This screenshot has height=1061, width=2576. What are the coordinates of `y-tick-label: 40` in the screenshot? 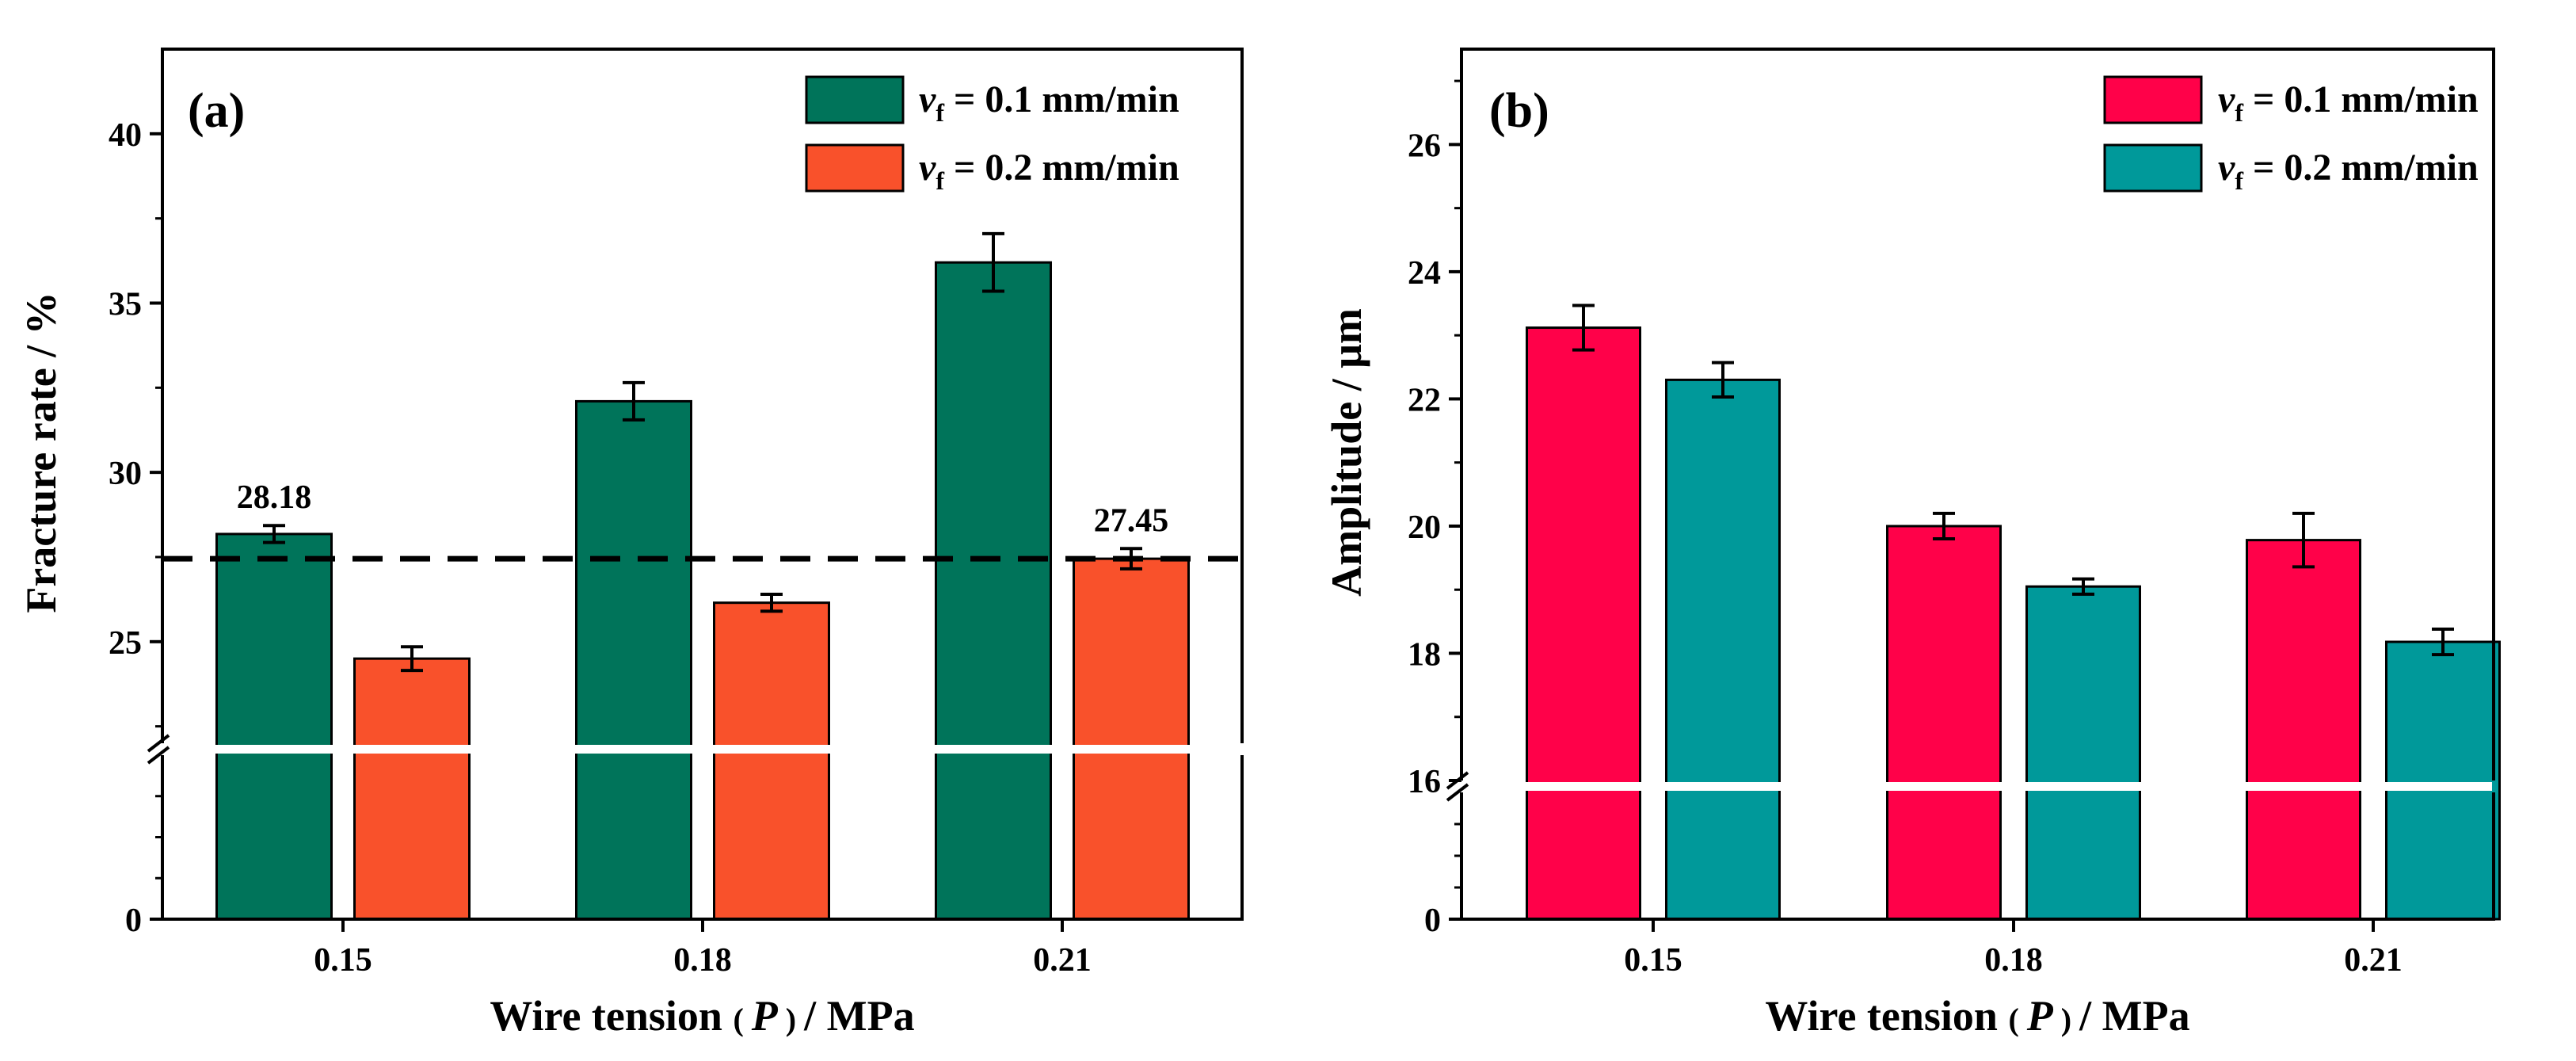 It's located at (126, 135).